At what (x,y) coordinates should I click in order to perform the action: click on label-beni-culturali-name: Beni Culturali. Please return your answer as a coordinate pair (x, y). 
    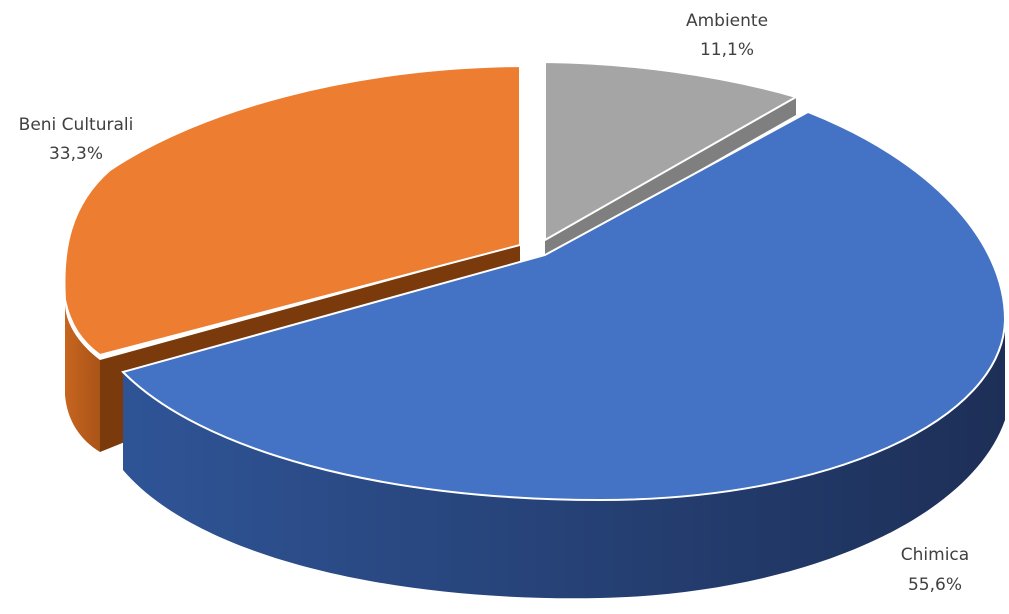
    Looking at the image, I should click on (76, 125).